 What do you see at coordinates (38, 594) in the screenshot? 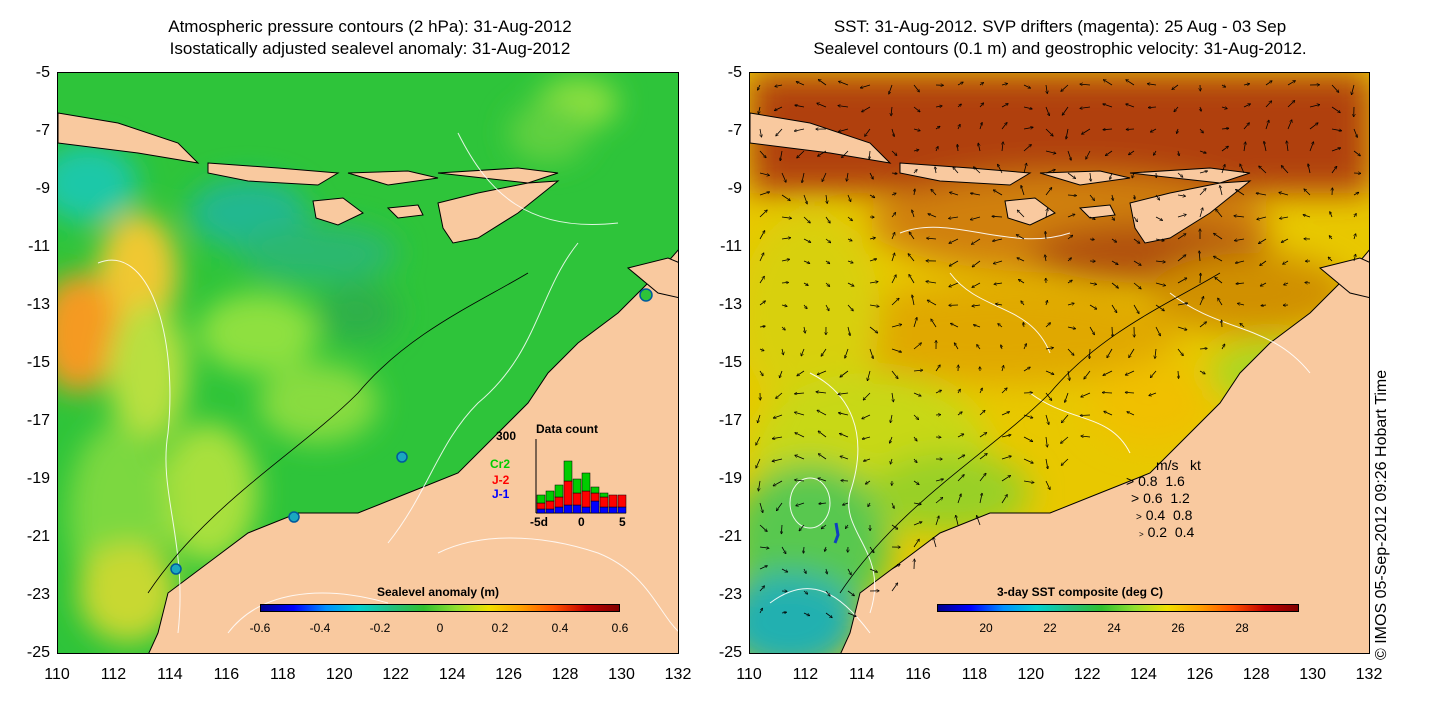
I see `y-tick-label: -23` at bounding box center [38, 594].